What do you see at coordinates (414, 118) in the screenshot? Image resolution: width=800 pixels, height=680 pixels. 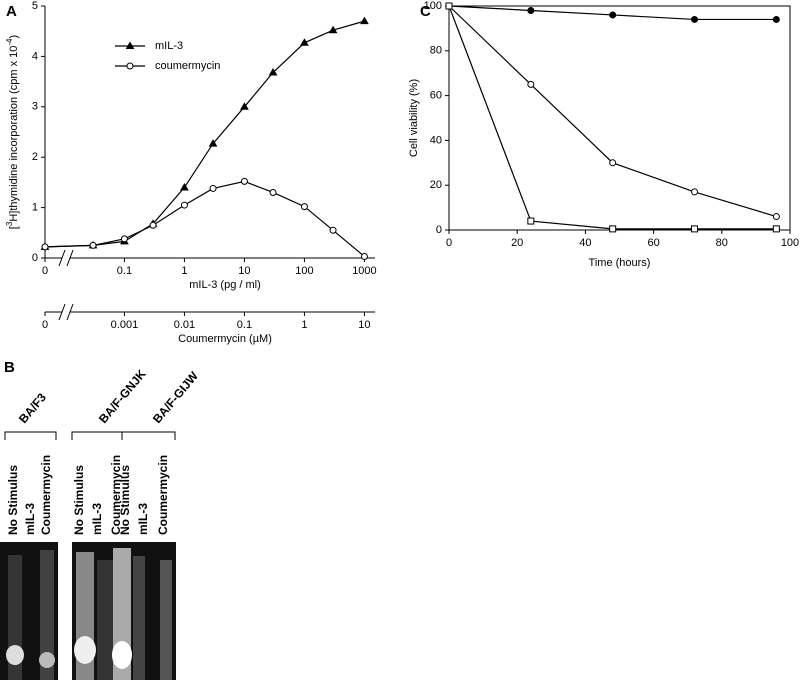 I see `y-axis-label: Cell viability (%)` at bounding box center [414, 118].